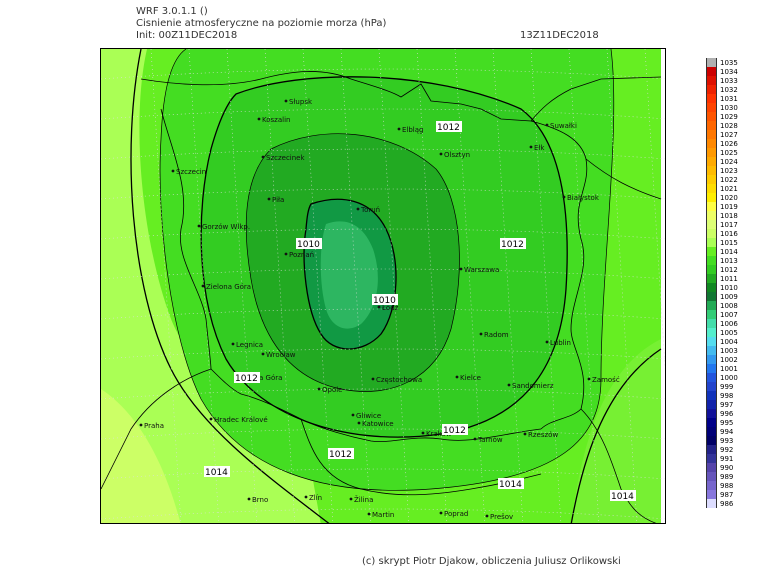  Describe the element at coordinates (727, 459) in the screenshot. I see `legend-label: 991` at that location.